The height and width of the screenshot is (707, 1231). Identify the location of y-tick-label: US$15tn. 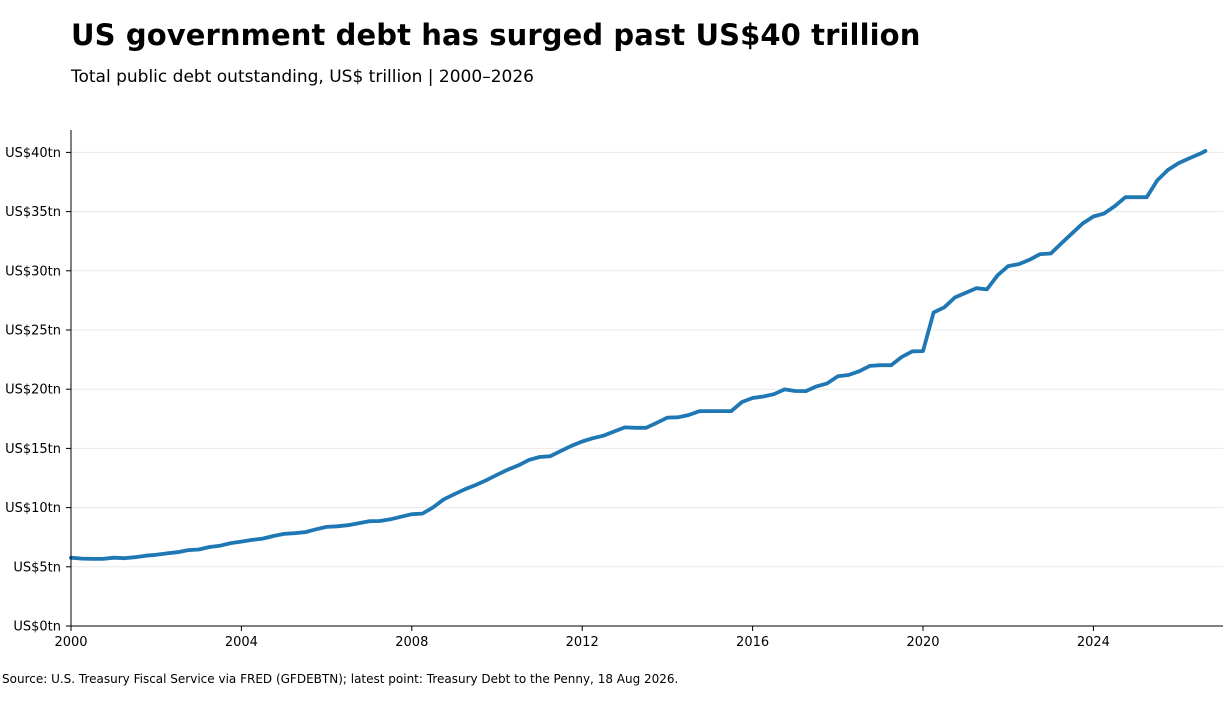
(33, 449).